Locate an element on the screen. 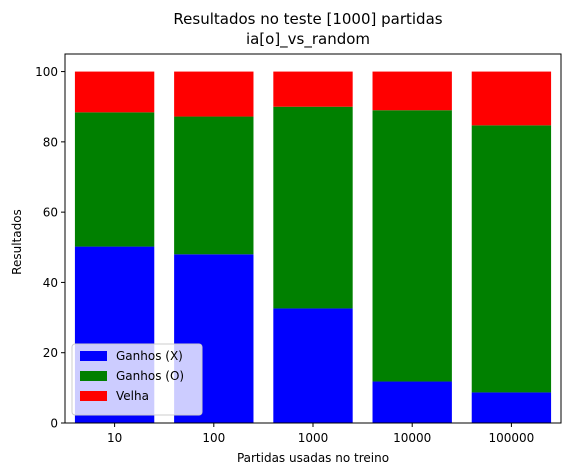 The width and height of the screenshot is (571, 476). y-tick-label: 20 is located at coordinates (50, 353).